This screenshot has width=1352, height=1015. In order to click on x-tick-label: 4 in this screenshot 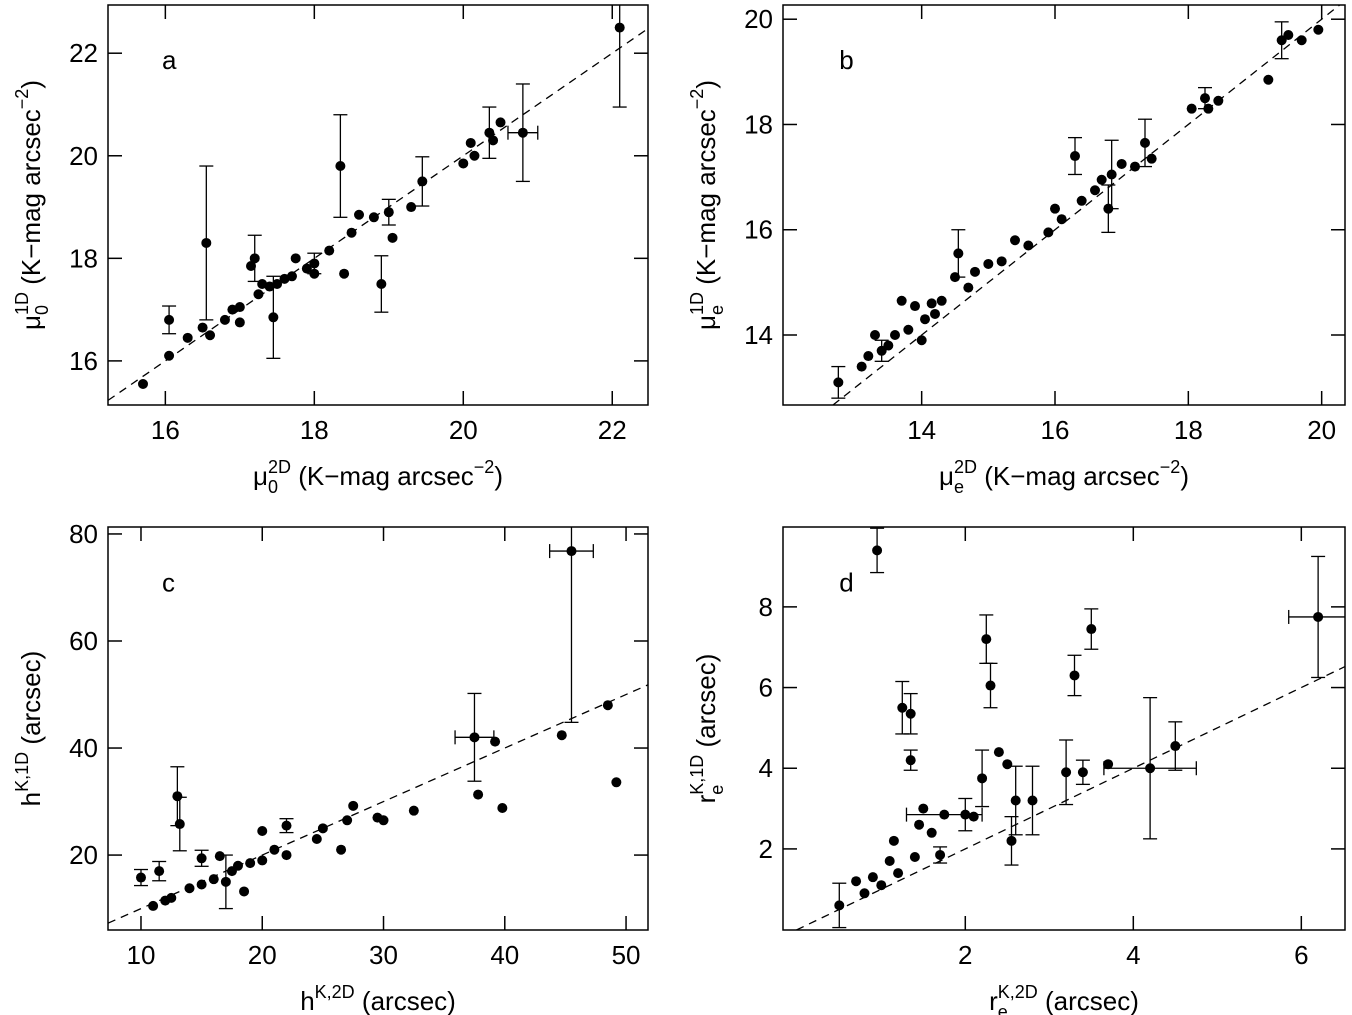, I will do `click(1133, 955)`.